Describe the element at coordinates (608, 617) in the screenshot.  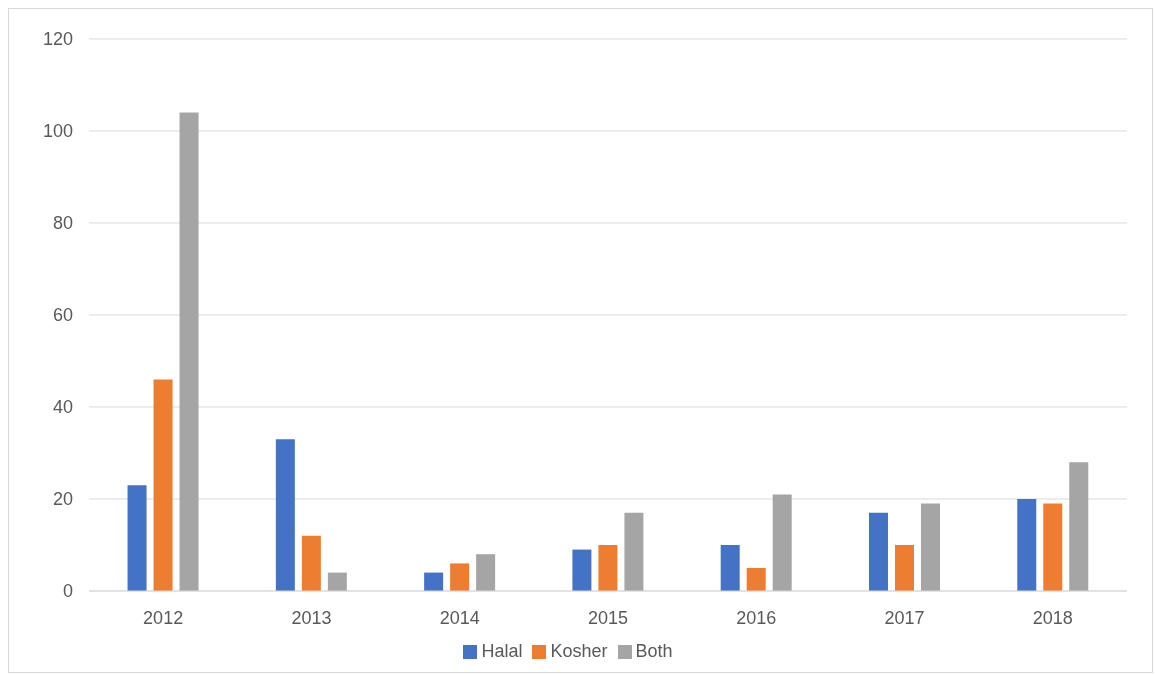
I see `x-tick-label: 2015` at that location.